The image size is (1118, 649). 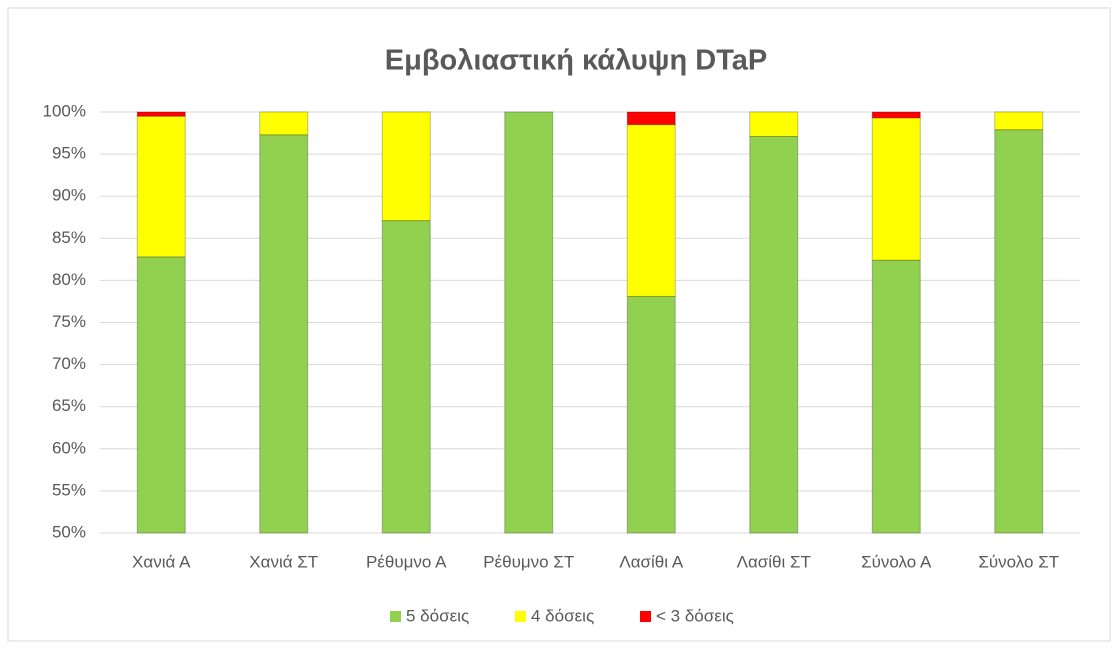 I want to click on x-tick-label: Λασίθι ΣΤ, so click(x=774, y=561).